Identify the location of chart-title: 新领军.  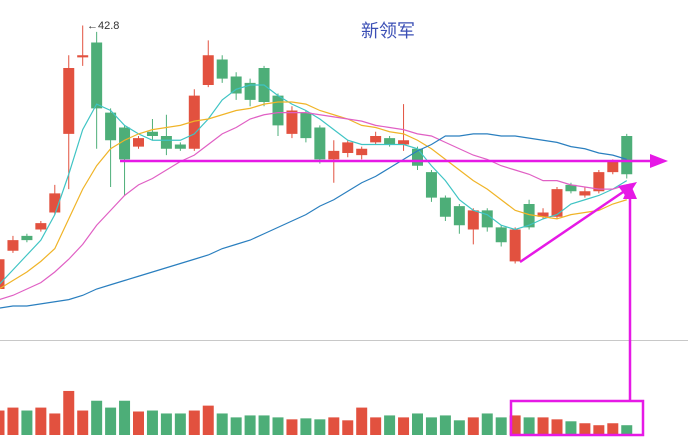
(388, 31).